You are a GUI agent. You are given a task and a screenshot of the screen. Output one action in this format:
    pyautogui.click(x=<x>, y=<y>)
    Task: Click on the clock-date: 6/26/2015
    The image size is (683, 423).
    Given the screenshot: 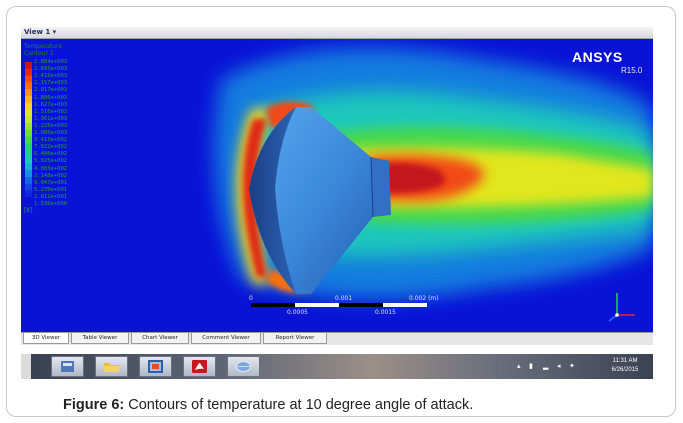 What is the action you would take?
    pyautogui.click(x=625, y=370)
    